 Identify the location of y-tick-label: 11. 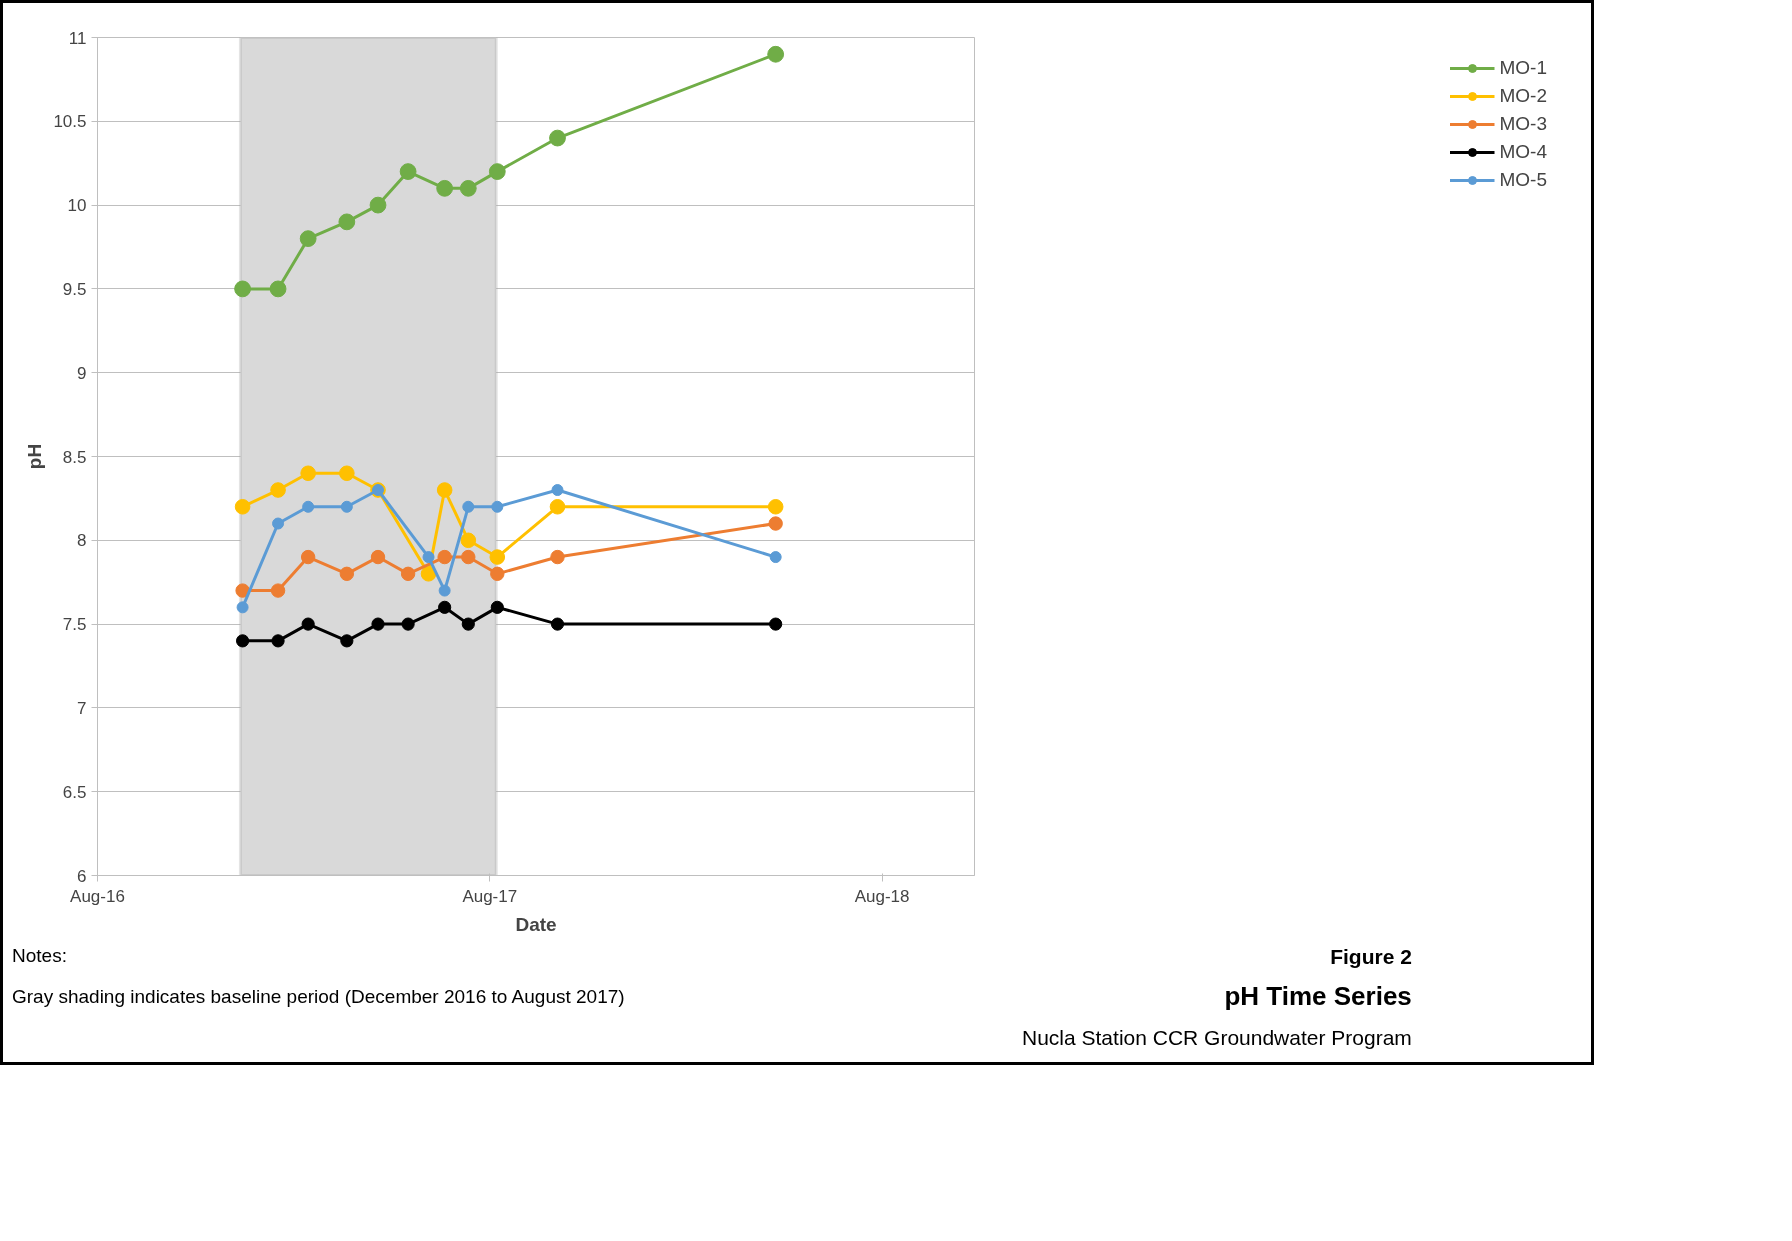
(77, 38).